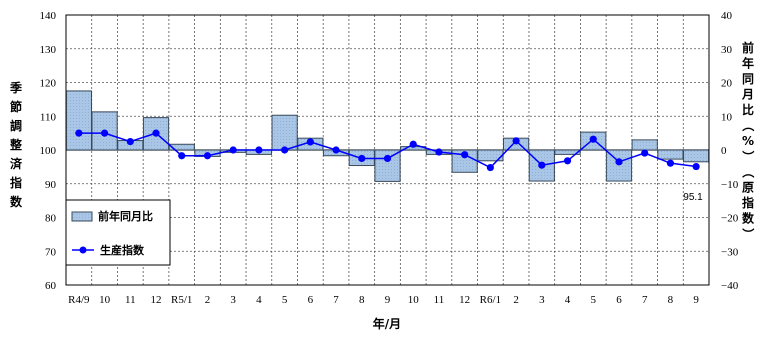 The height and width of the screenshot is (342, 763). What do you see at coordinates (15, 144) in the screenshot?
I see `left-title-char: 整` at bounding box center [15, 144].